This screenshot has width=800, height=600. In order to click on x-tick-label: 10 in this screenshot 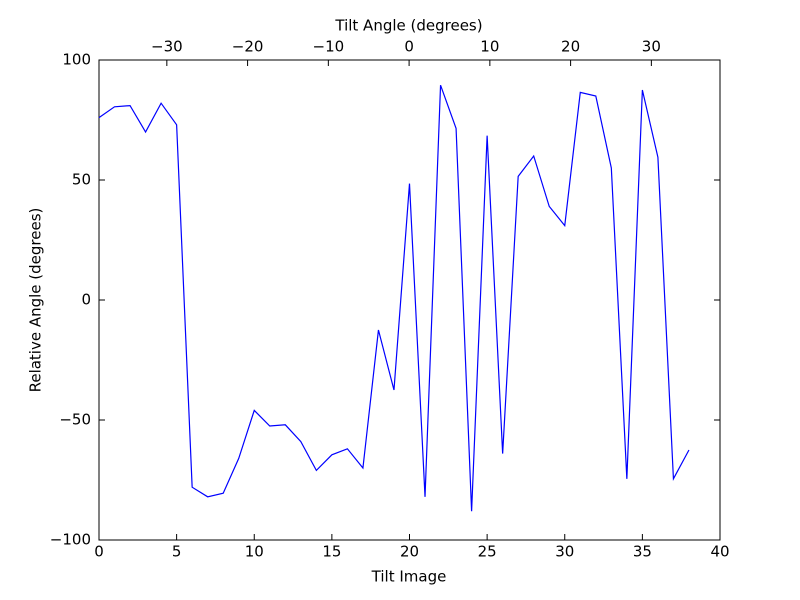, I will do `click(254, 552)`.